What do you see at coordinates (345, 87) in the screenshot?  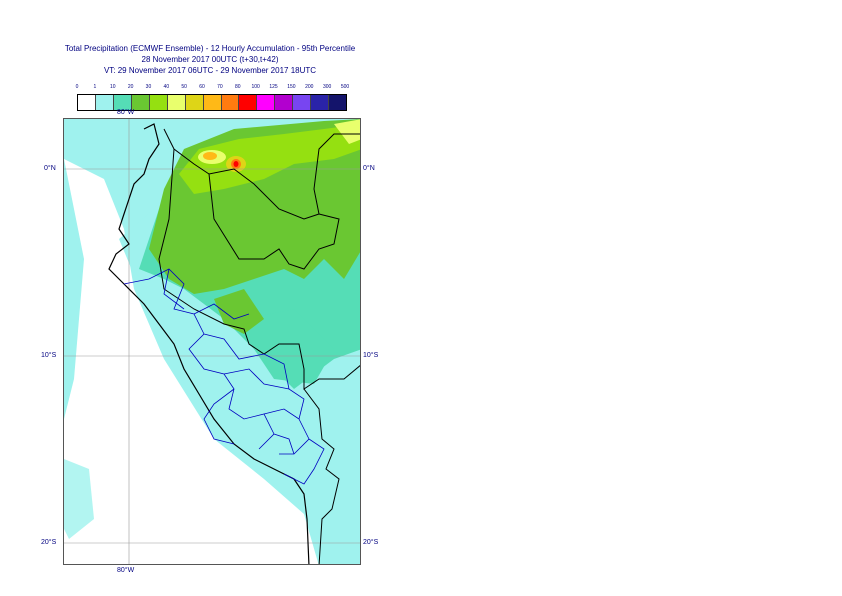 I see `legend-tick-label: 500` at bounding box center [345, 87].